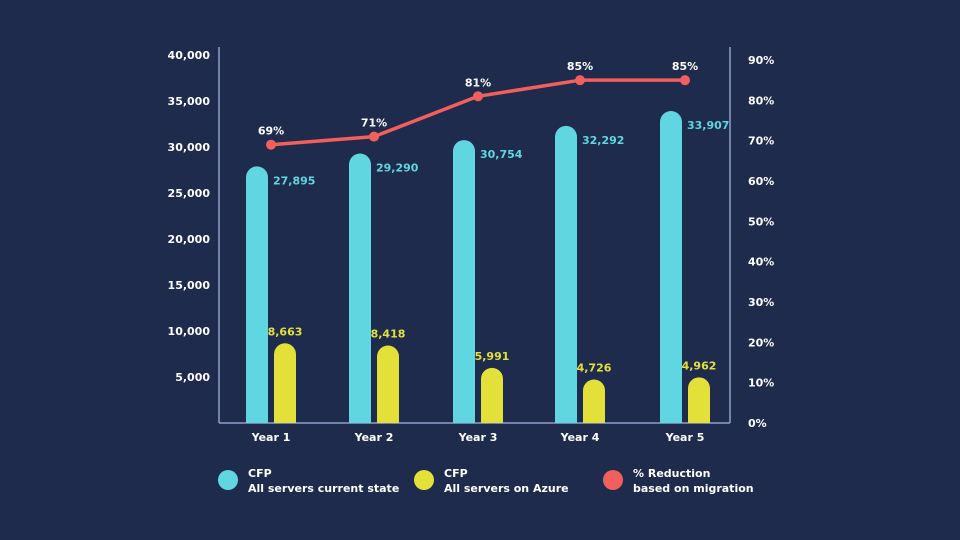 This screenshot has width=960, height=540. What do you see at coordinates (271, 437) in the screenshot?
I see `x-tick-label: Year 1` at bounding box center [271, 437].